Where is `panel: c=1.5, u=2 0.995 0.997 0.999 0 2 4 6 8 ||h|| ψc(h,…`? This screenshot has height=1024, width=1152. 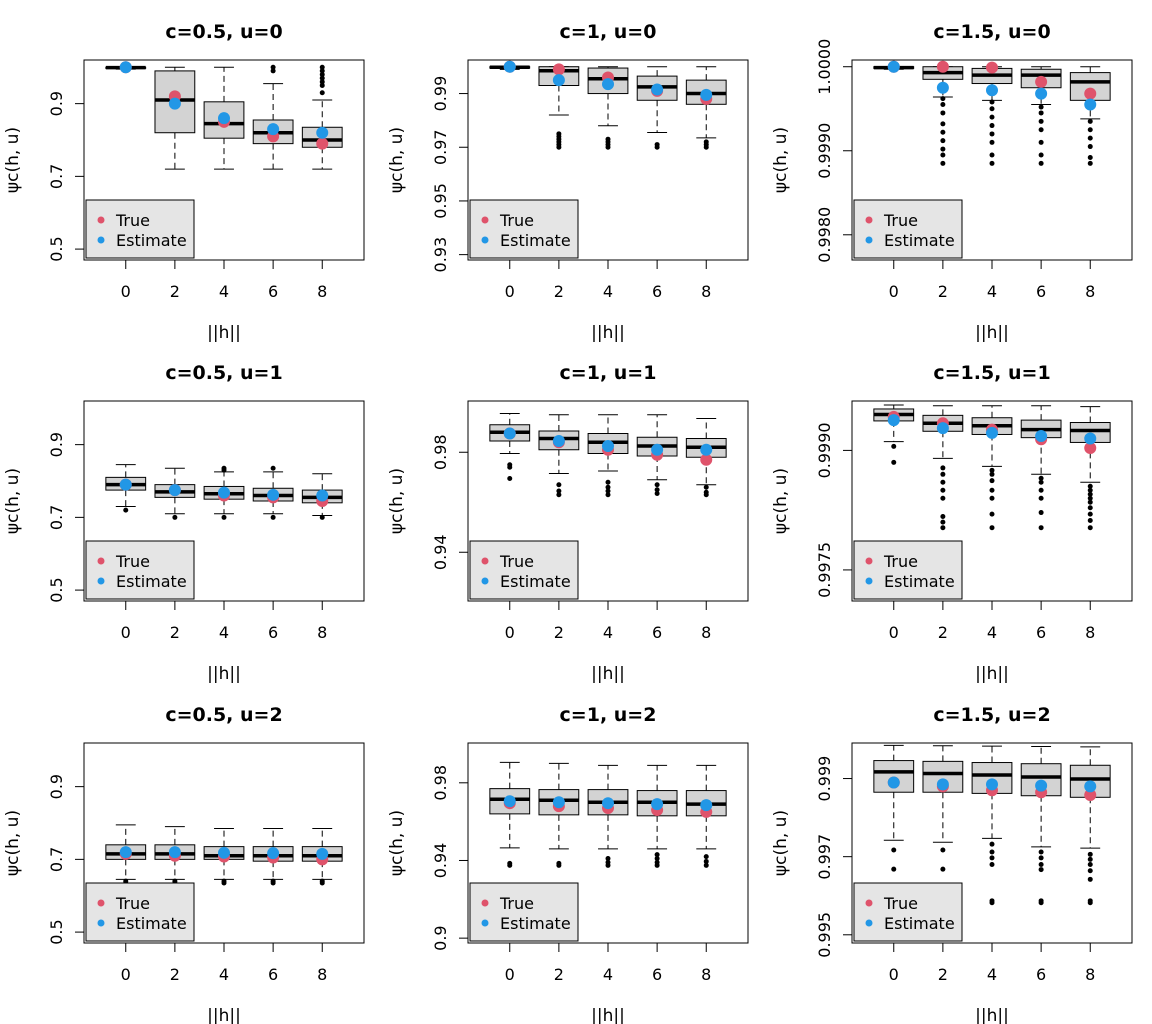 panel: c=1.5, u=2 0.995 0.997 0.999 0 2 4 6 8 ||h|| ψc(h,… is located at coordinates (952, 864).